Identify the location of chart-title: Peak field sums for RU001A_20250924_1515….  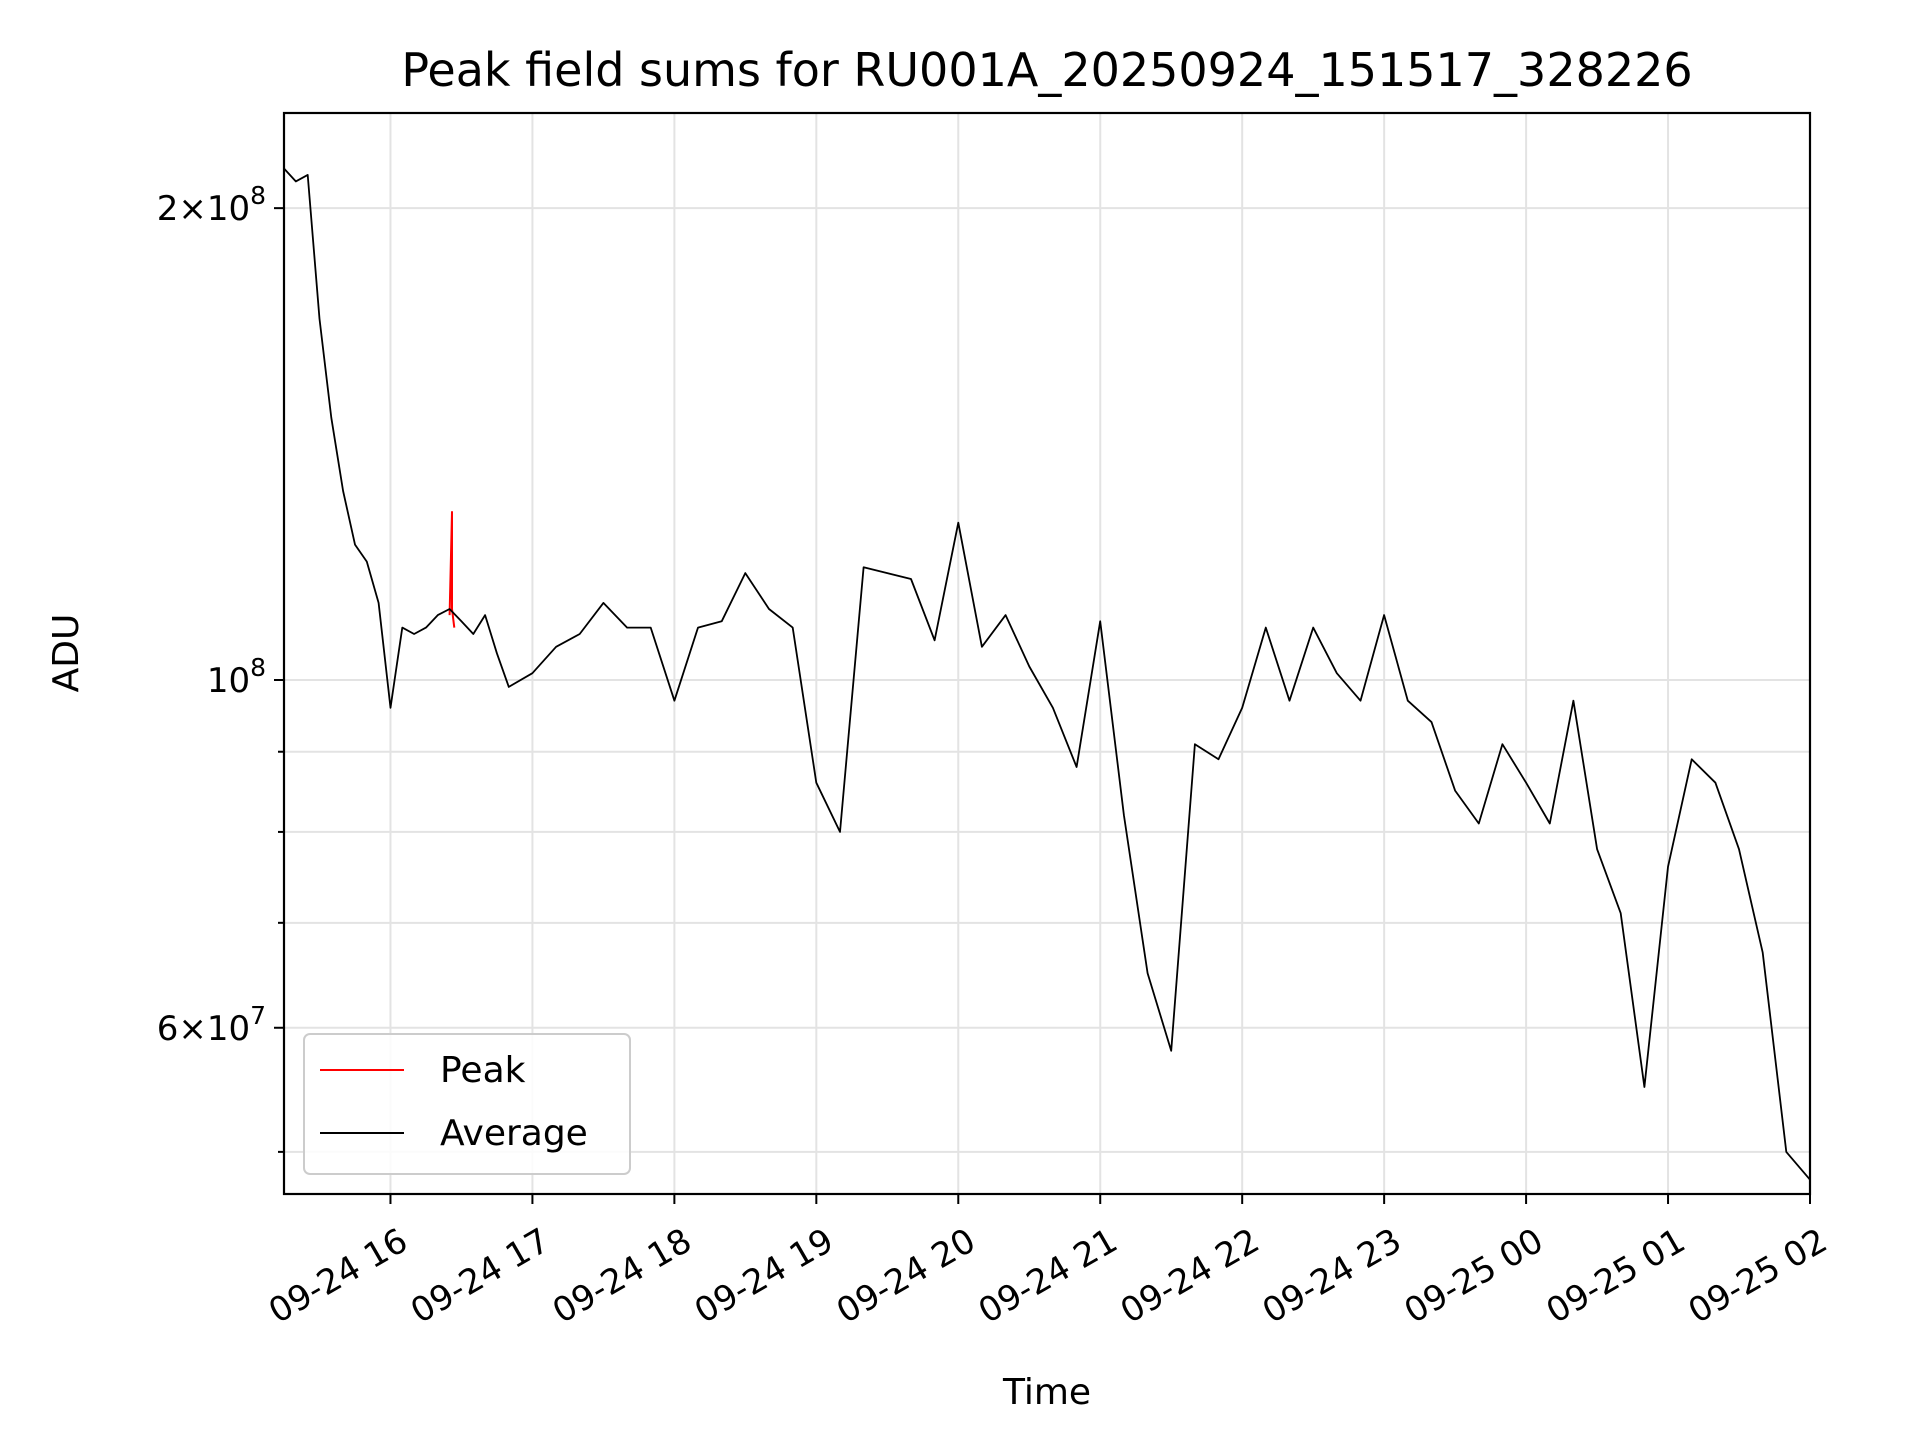
(1046, 70).